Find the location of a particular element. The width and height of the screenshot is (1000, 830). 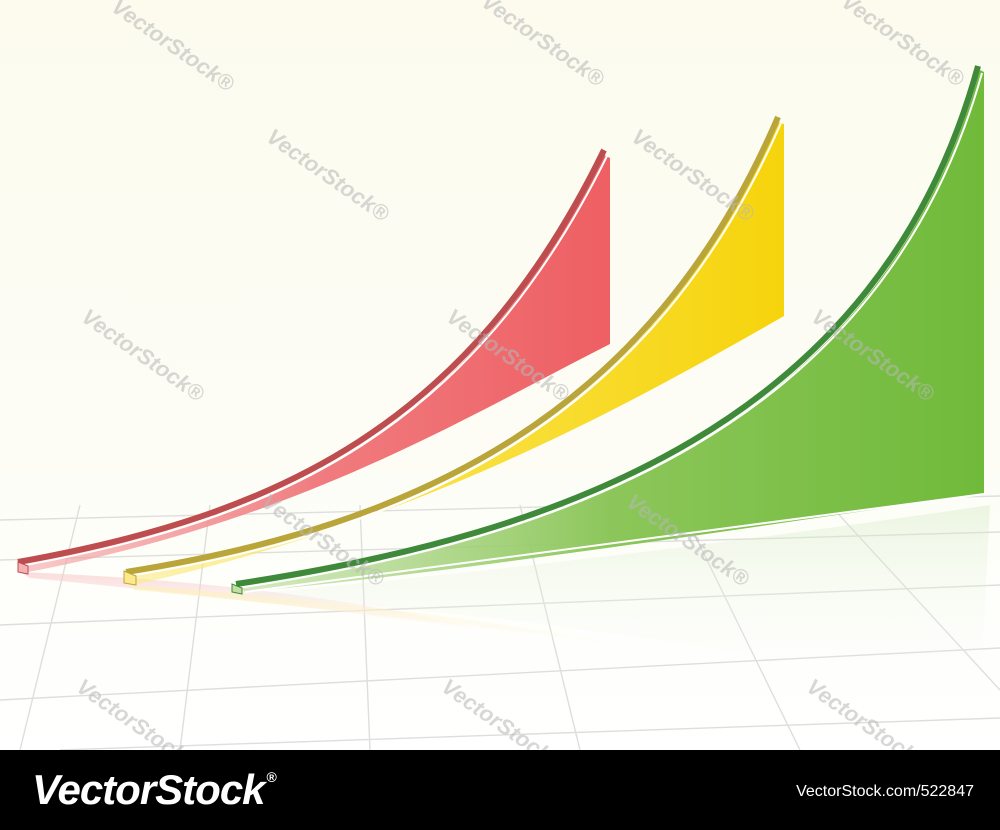

yellow-curve-reflection is located at coordinates (454, 626).